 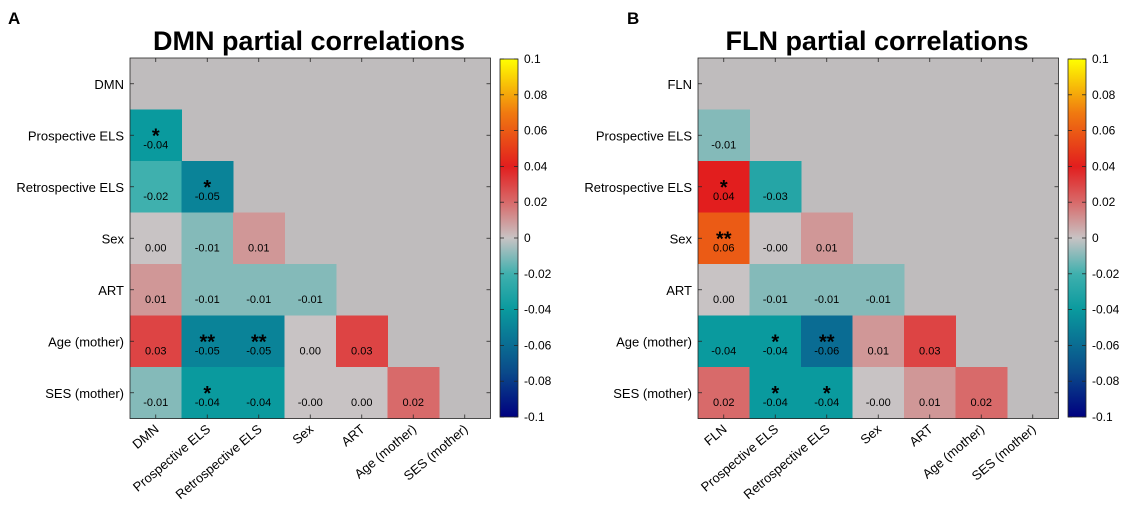 I want to click on colorbar-tick-label: 0.02, so click(x=1104, y=202).